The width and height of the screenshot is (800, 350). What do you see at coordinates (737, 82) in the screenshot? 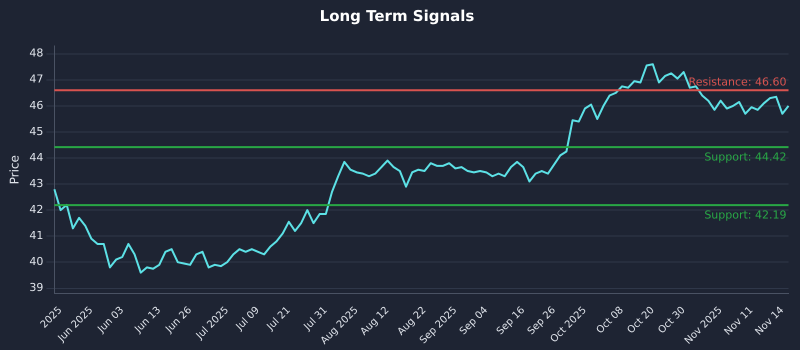
I see `ref-line-label: Resistance: 46.60` at bounding box center [737, 82].